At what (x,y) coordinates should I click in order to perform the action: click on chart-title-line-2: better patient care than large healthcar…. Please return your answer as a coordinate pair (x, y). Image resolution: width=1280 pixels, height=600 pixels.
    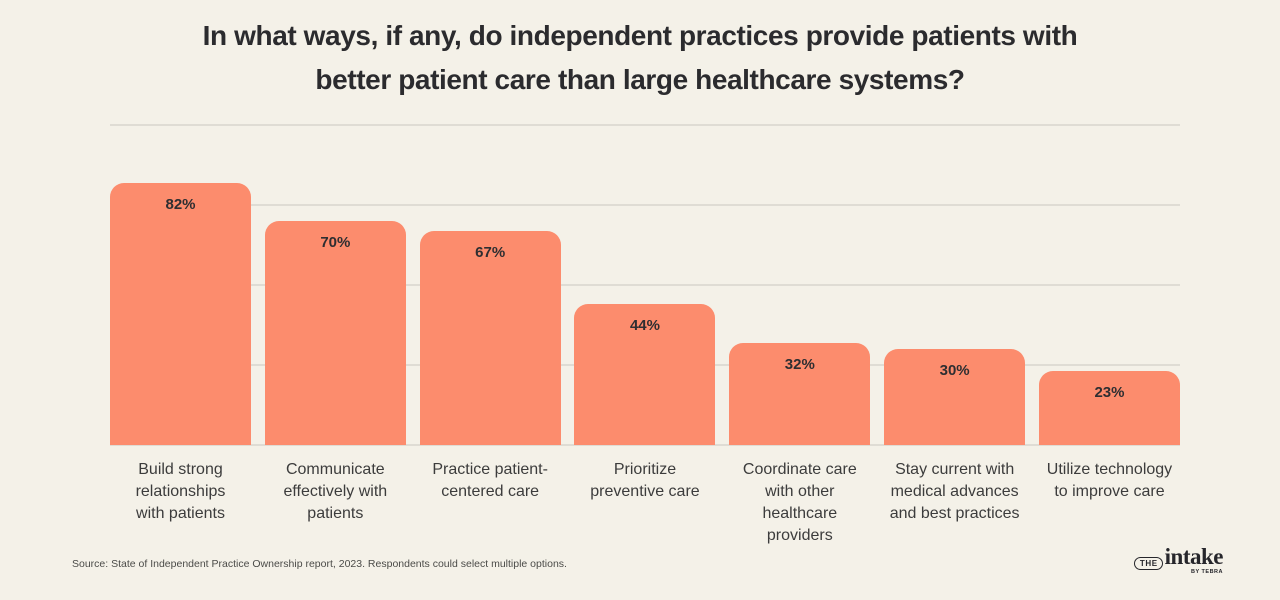
    Looking at the image, I should click on (640, 79).